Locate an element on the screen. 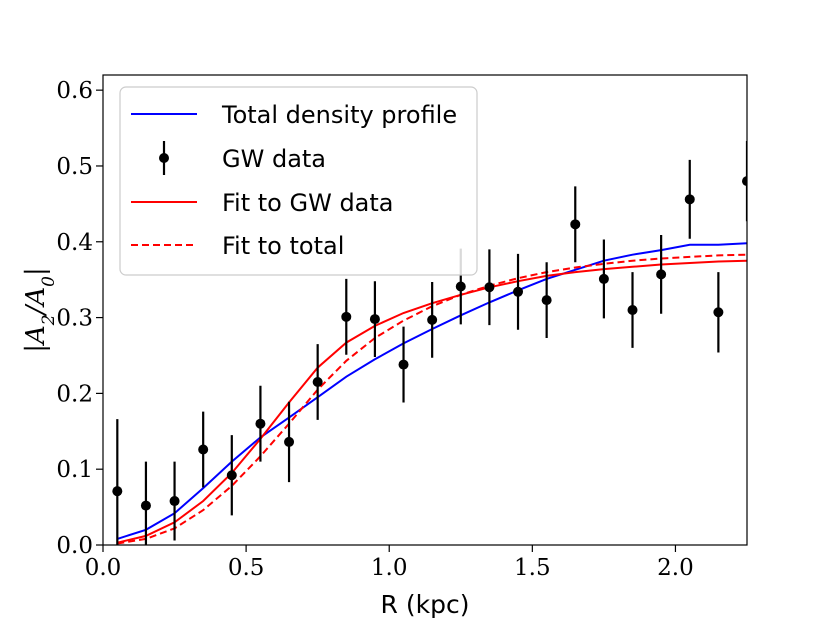 This screenshot has width=830, height=623. y-tick-label: 0.2 is located at coordinates (74, 394).